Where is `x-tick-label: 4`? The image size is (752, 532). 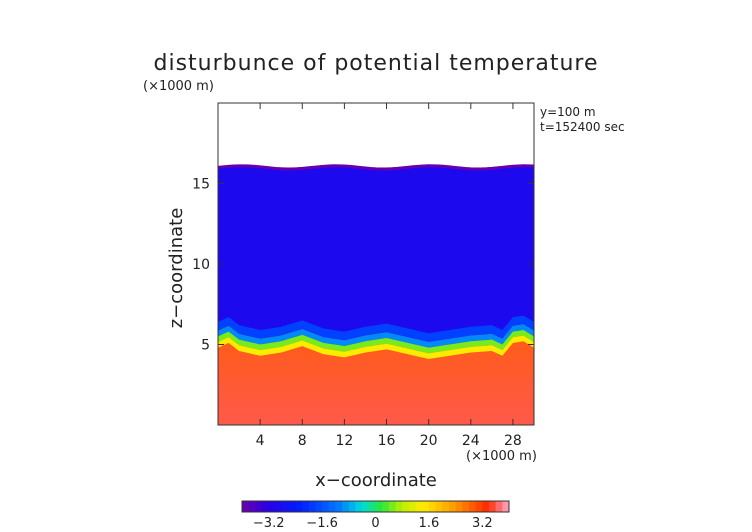
x-tick-label: 4 is located at coordinates (260, 441).